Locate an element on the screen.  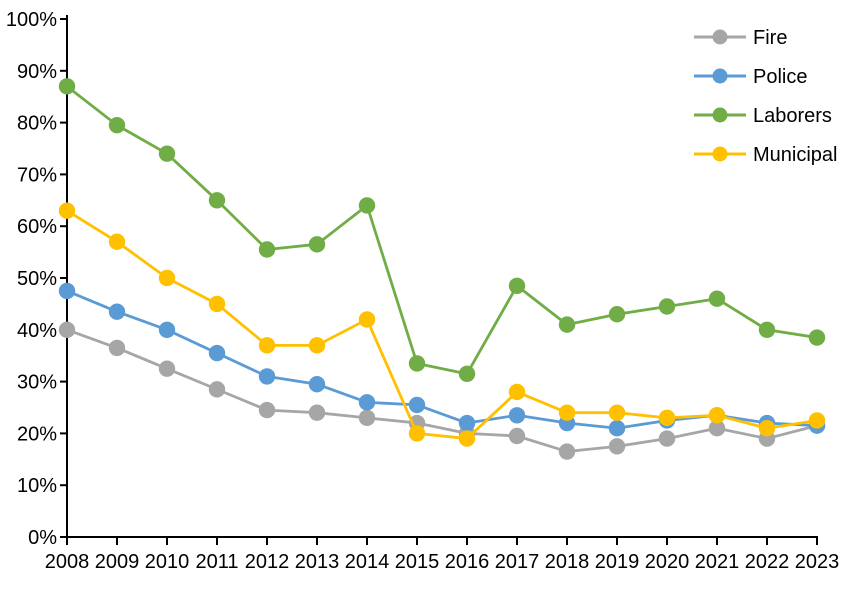
y-tick-label: 20% is located at coordinates (37, 434).